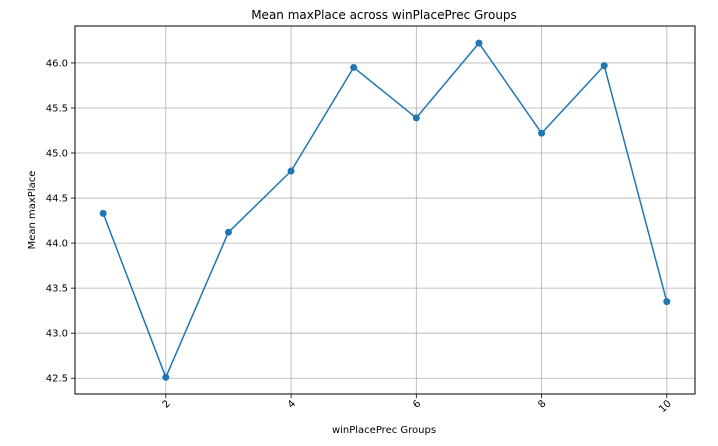  I want to click on y-tick-label: 44.0, so click(57, 244).